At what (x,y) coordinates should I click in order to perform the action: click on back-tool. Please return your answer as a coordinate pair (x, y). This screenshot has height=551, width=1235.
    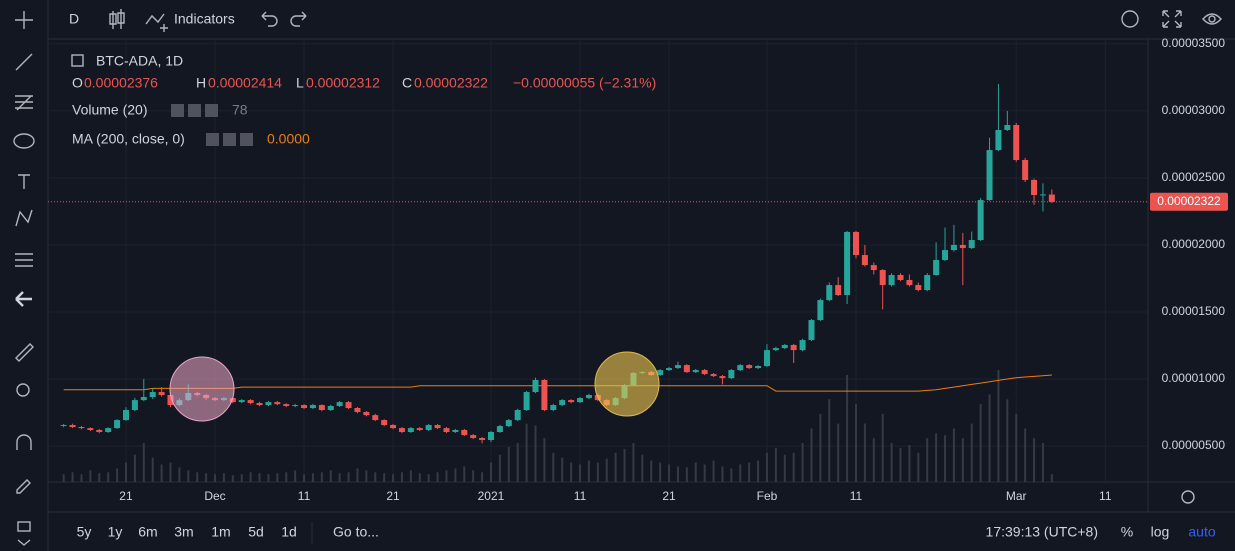
    Looking at the image, I should click on (23, 299).